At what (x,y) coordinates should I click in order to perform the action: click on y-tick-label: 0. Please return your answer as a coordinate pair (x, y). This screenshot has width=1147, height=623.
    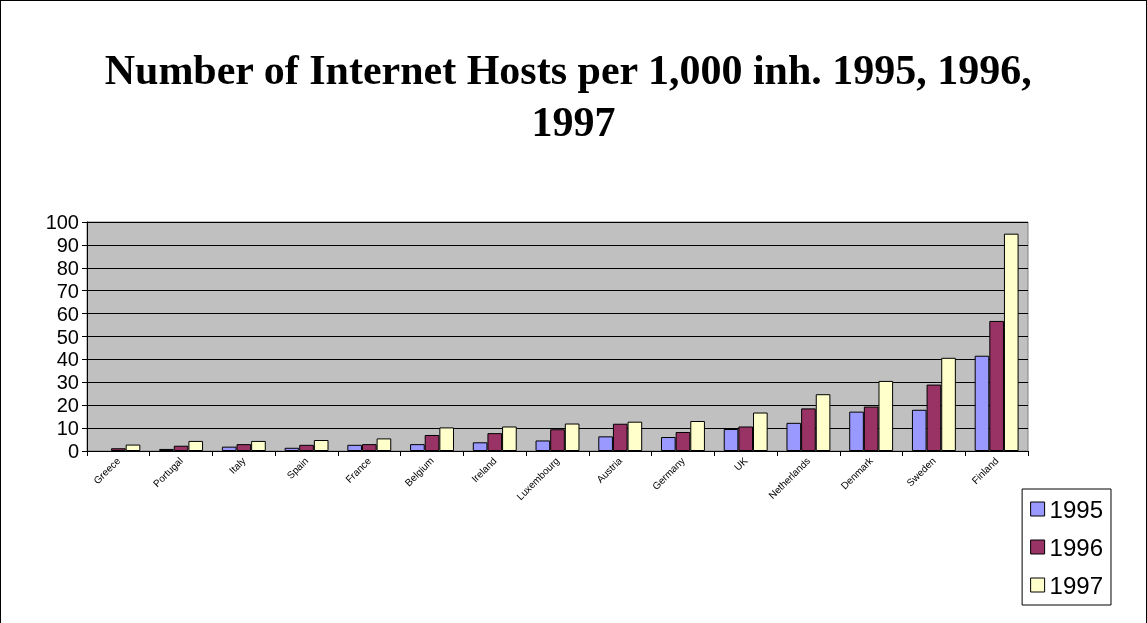
    Looking at the image, I should click on (73, 451).